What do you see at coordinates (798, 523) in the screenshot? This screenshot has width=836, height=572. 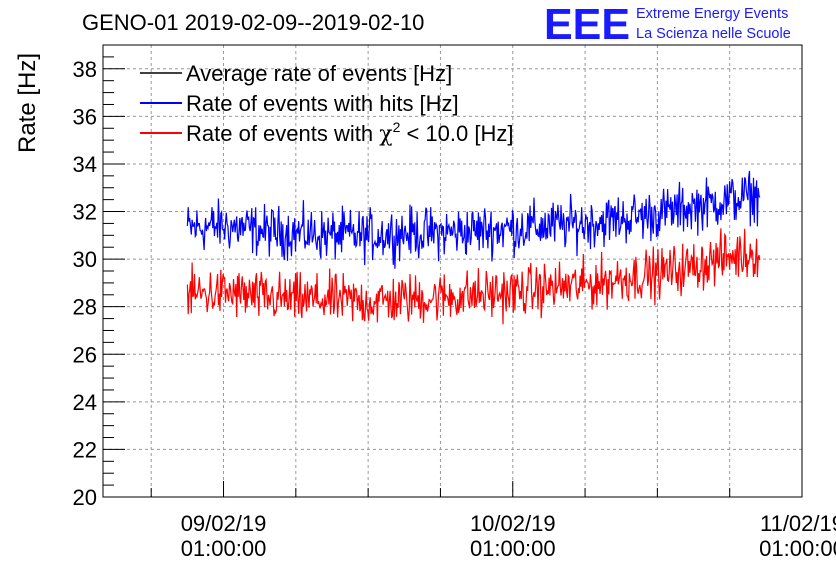 I see `x-tick-date: 11/02/19` at bounding box center [798, 523].